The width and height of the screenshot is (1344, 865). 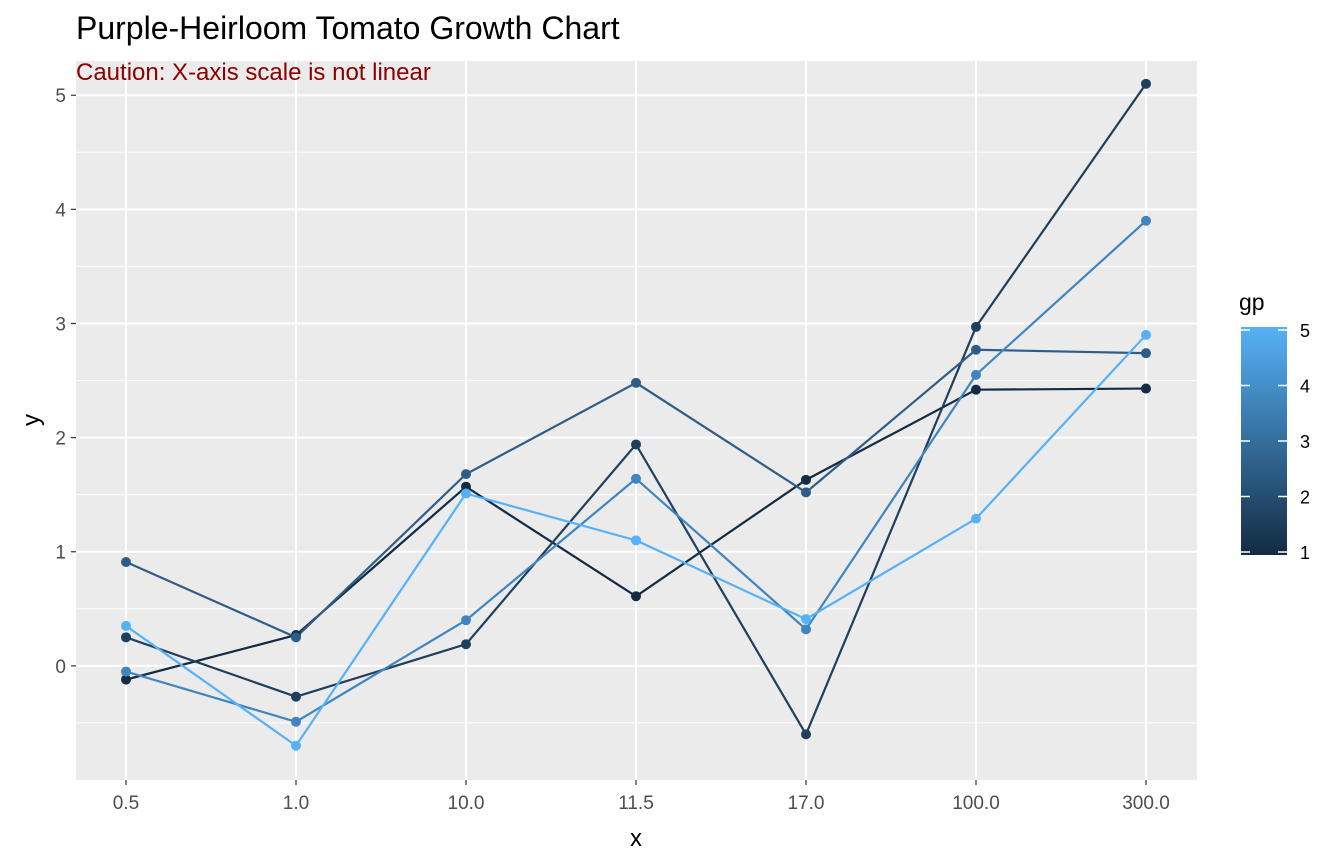 What do you see at coordinates (636, 838) in the screenshot?
I see `x-axis-title: x` at bounding box center [636, 838].